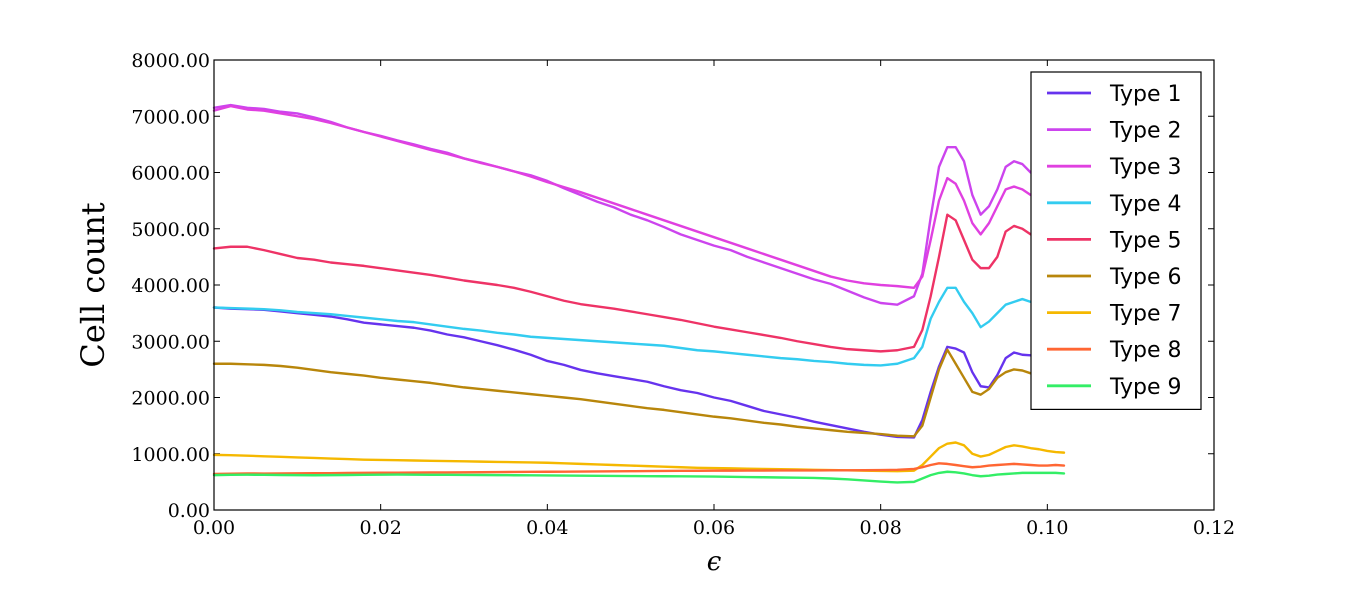 This screenshot has width=1348, height=605. Describe the element at coordinates (1047, 528) in the screenshot. I see `x-tick-label: 0.10` at that location.